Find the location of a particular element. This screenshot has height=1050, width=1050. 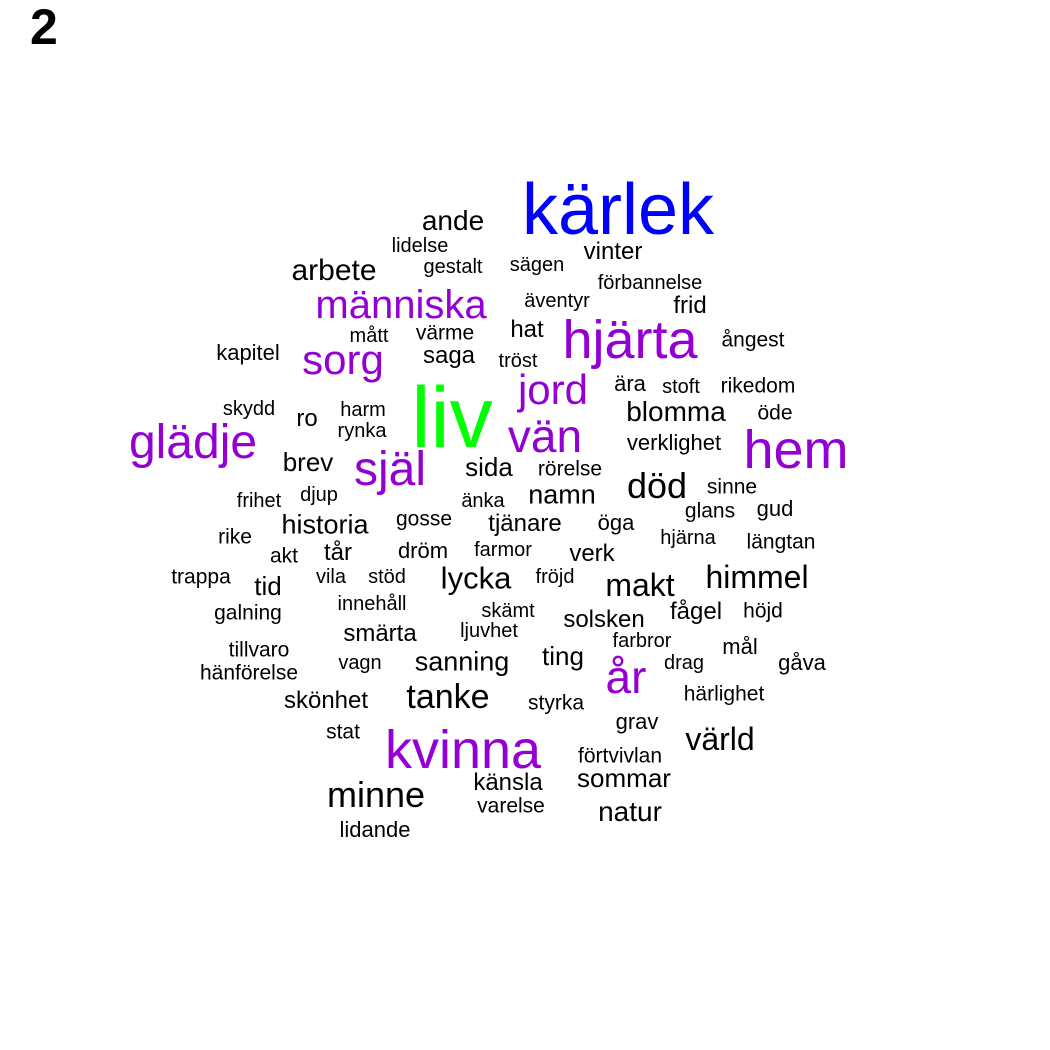

word-37: tår is located at coordinates (338, 552).